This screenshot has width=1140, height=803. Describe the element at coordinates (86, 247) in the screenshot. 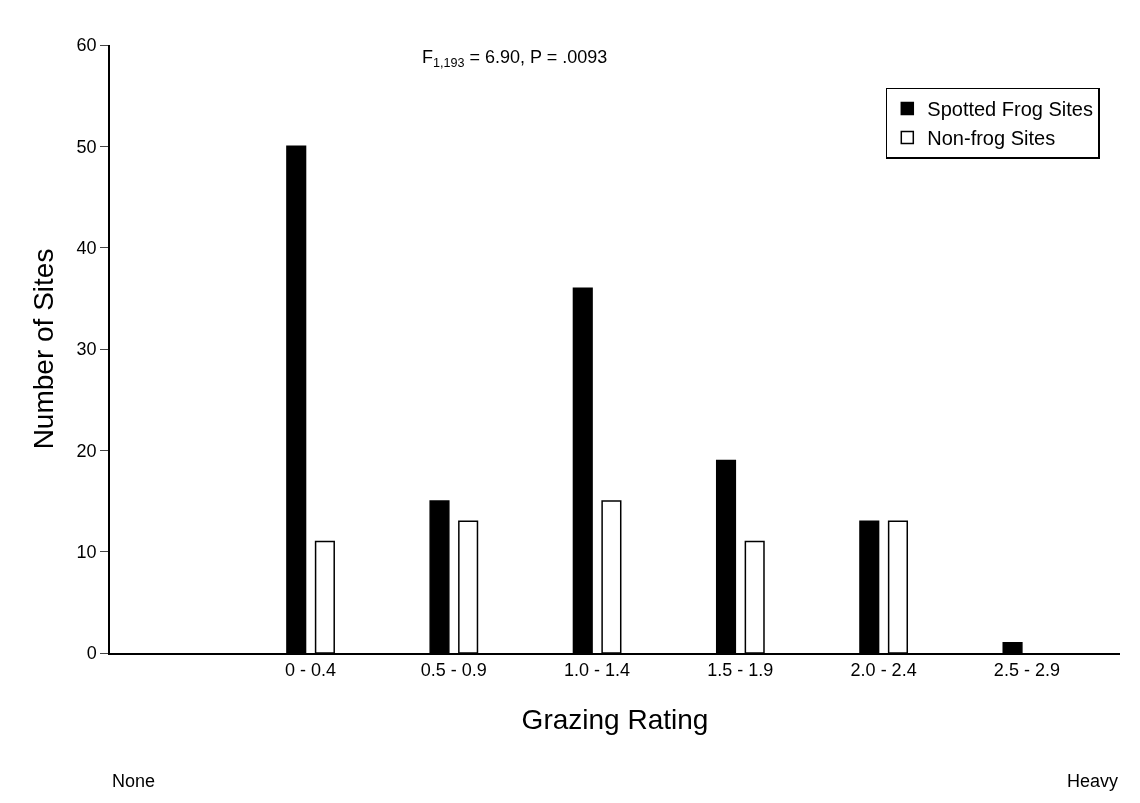

I see `y-tick-label: 40` at that location.